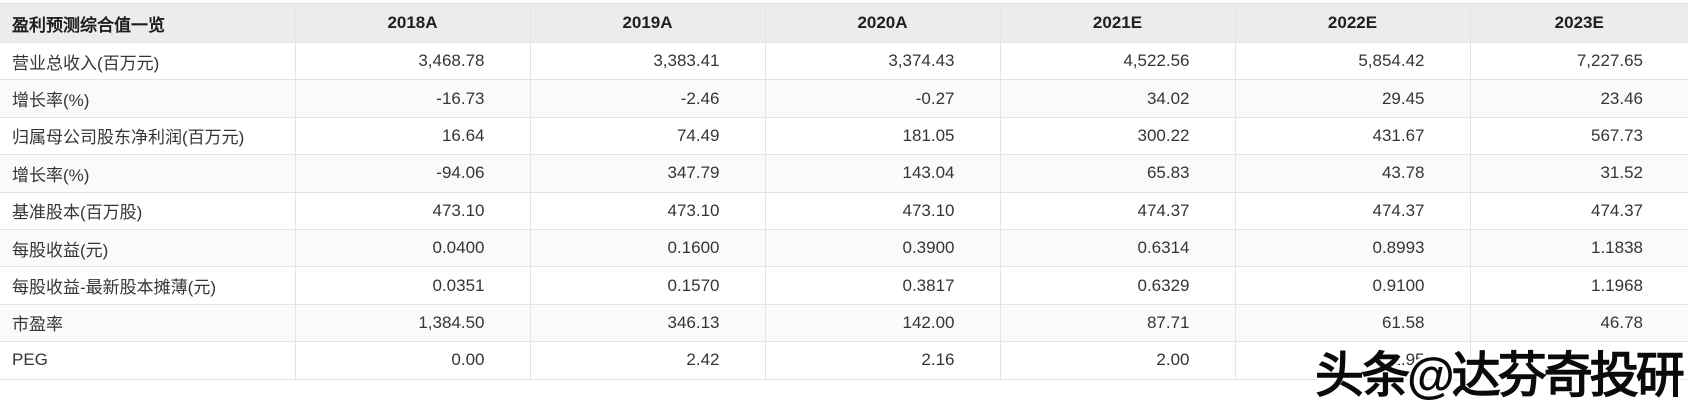 The height and width of the screenshot is (410, 1688). Describe the element at coordinates (1352, 248) in the screenshot. I see `cell-value: 0.8993` at that location.